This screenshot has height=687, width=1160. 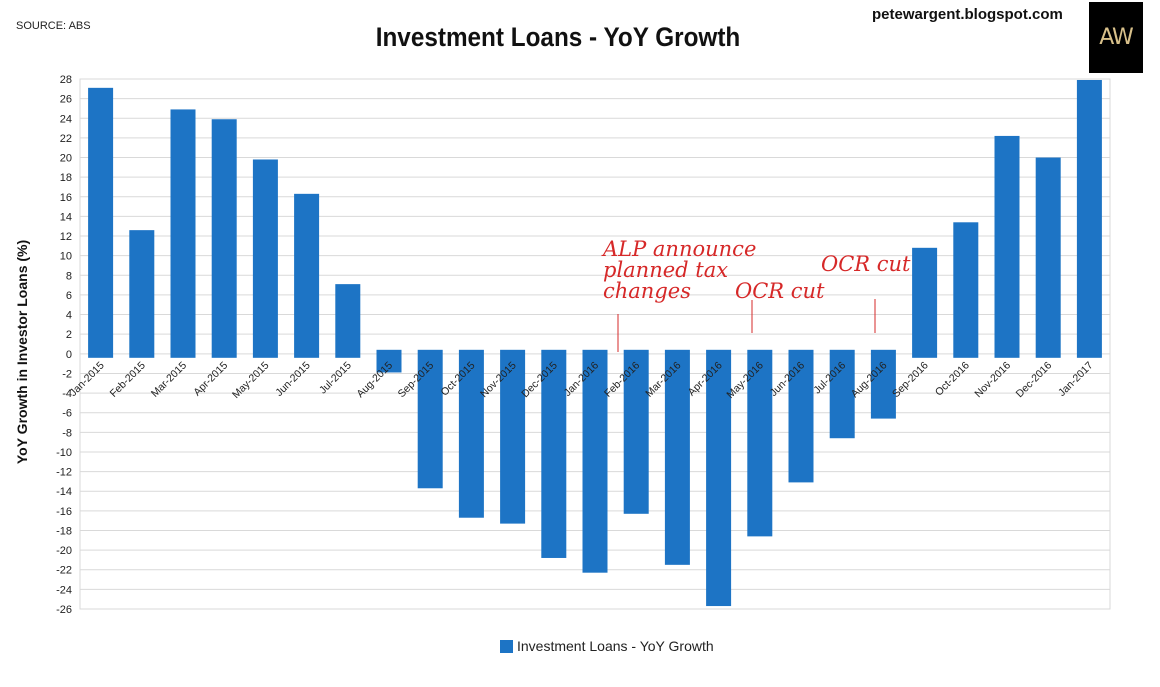 What do you see at coordinates (66, 159) in the screenshot?
I see `y-tick-label: 20` at bounding box center [66, 159].